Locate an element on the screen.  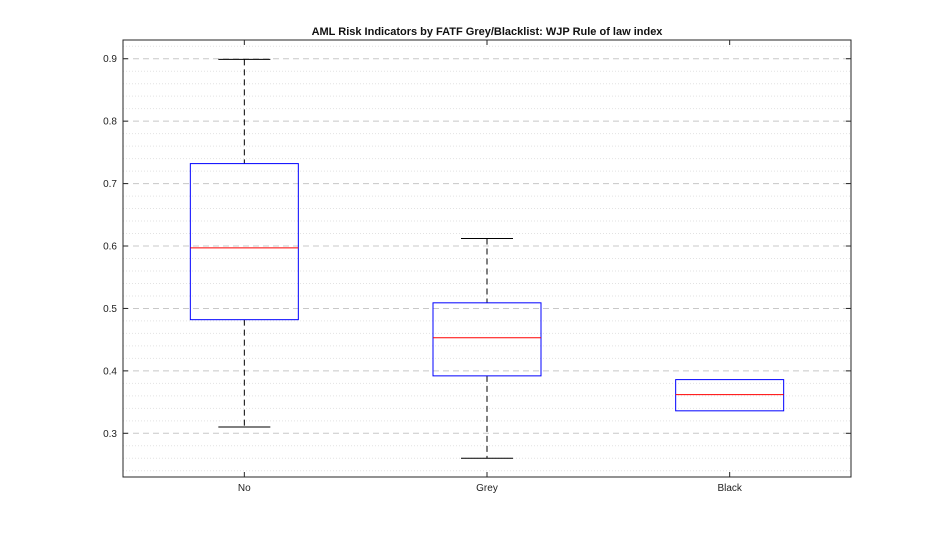
box-group-grey is located at coordinates (487, 348).